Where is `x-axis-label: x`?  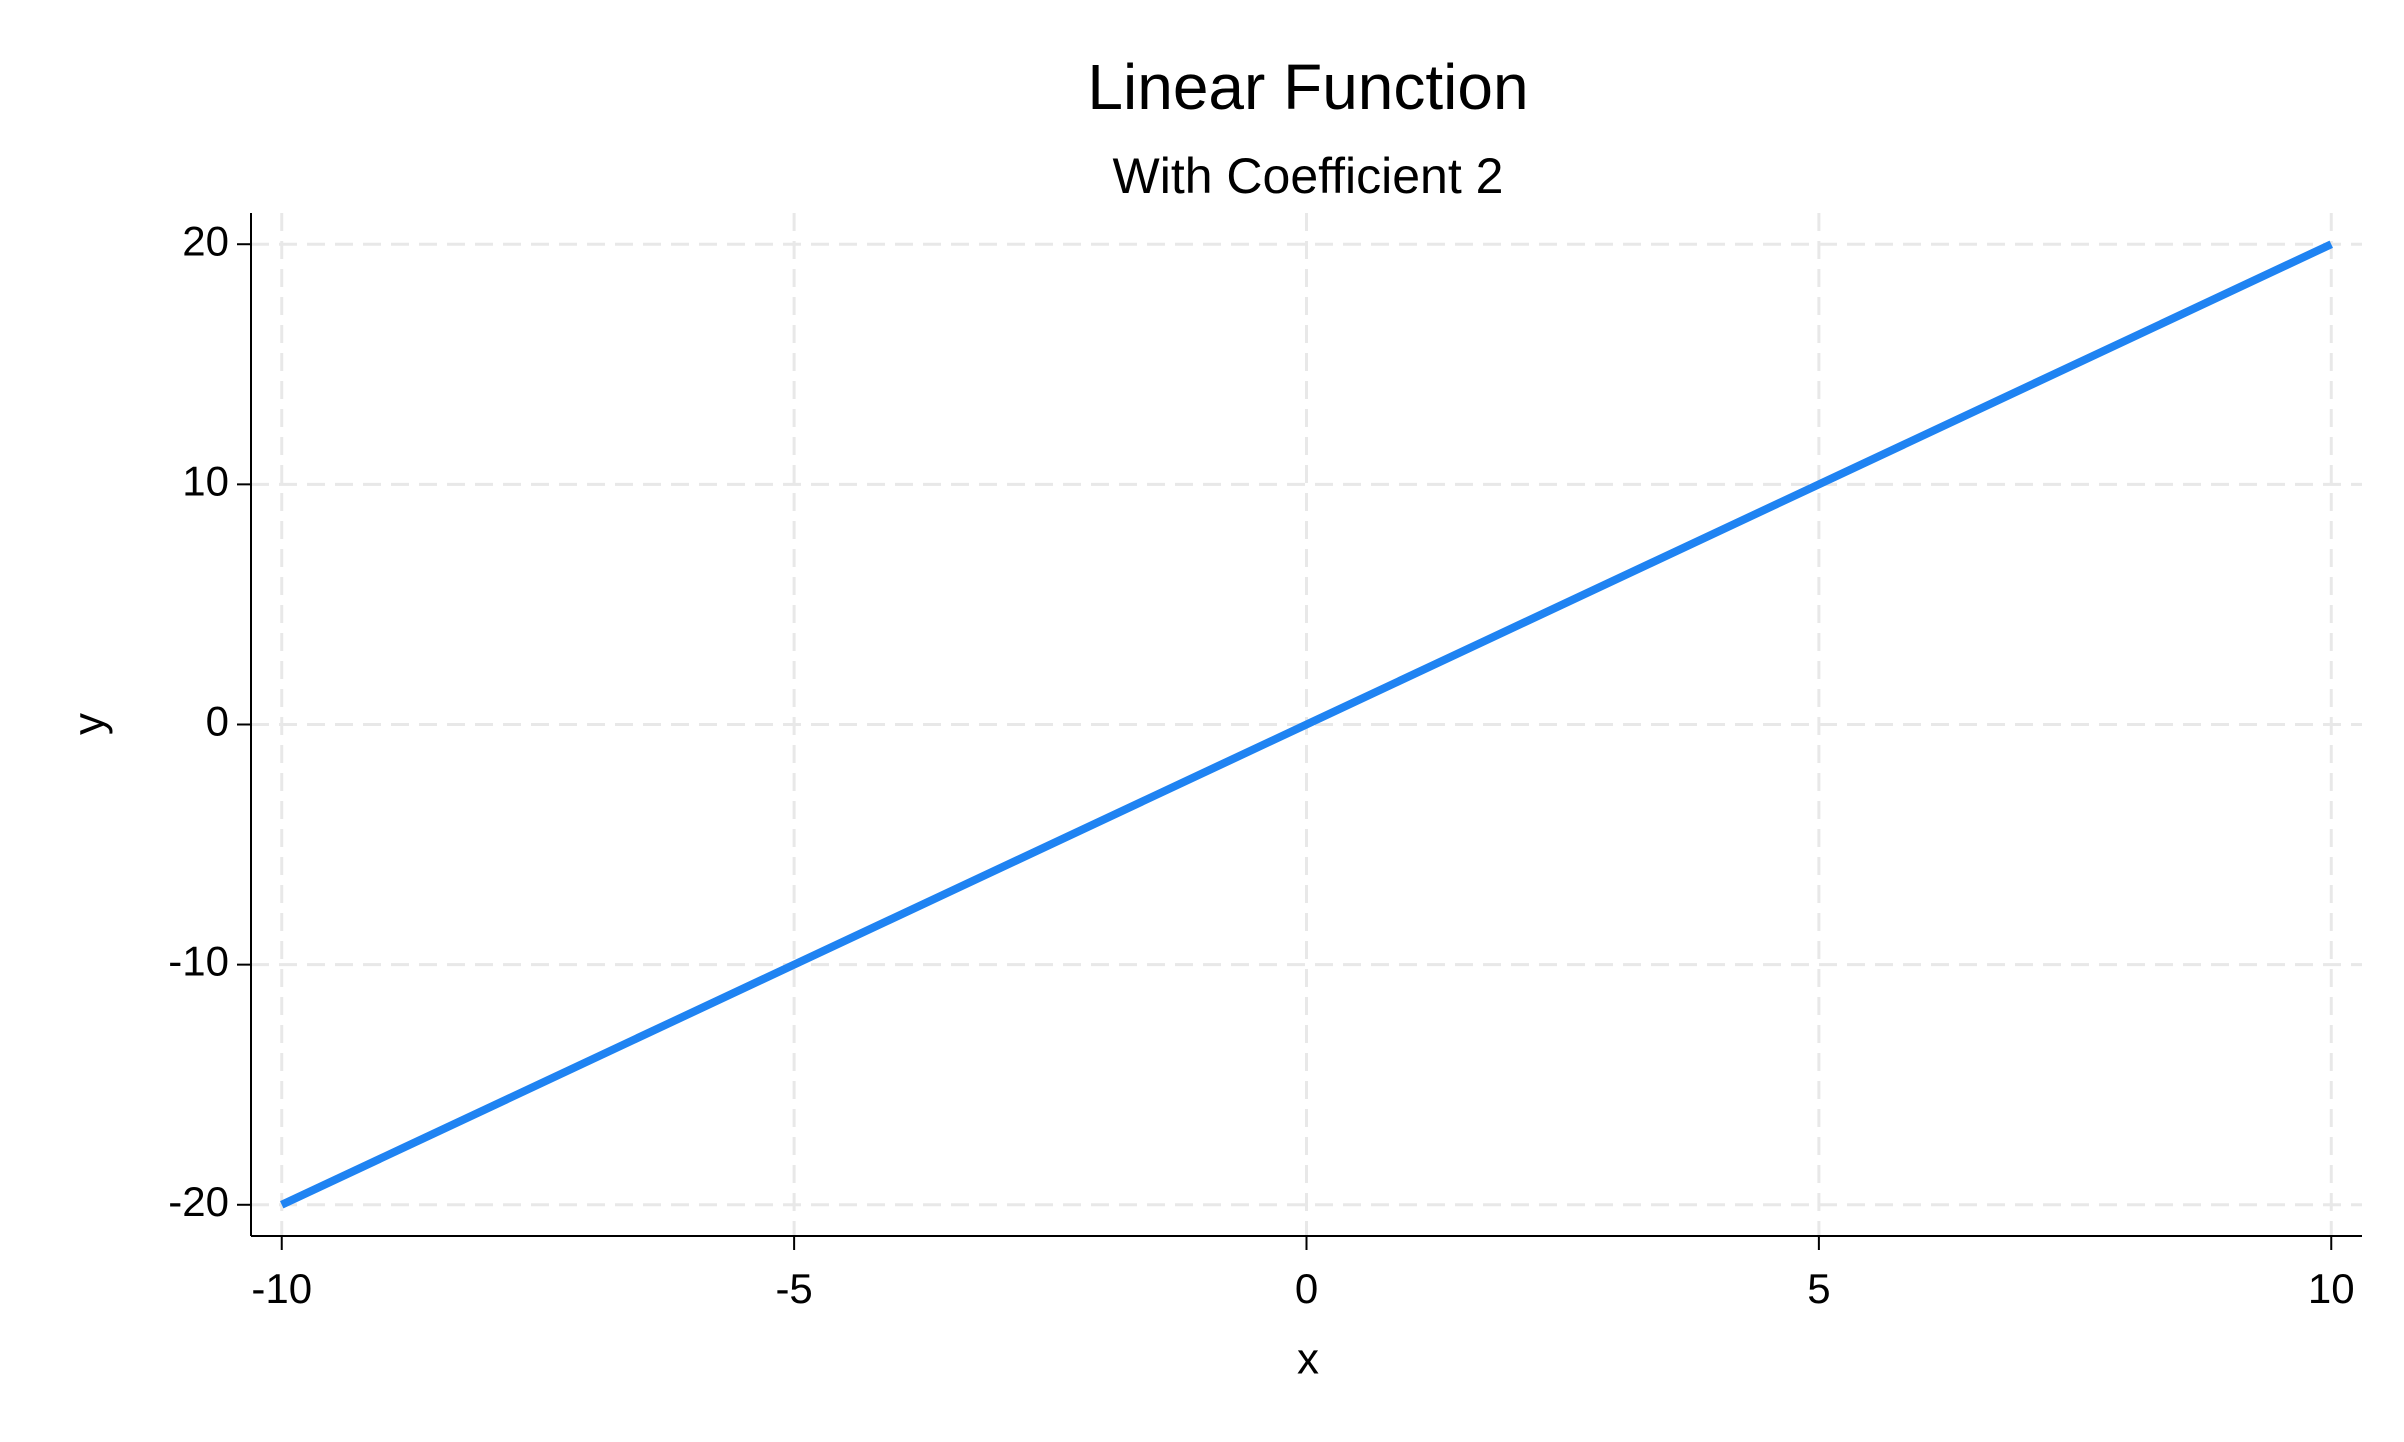
x-axis-label: x is located at coordinates (1308, 1359).